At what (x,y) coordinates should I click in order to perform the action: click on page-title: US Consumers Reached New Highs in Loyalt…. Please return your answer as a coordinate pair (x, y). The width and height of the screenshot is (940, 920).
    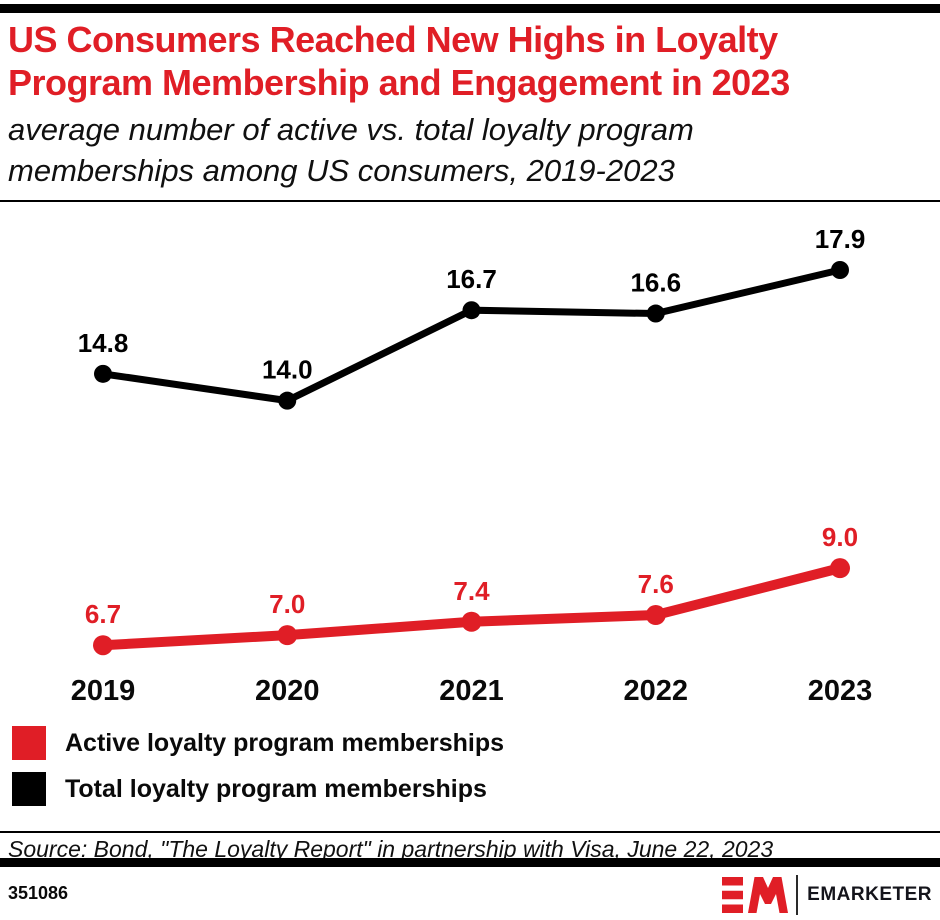
    Looking at the image, I should click on (399, 61).